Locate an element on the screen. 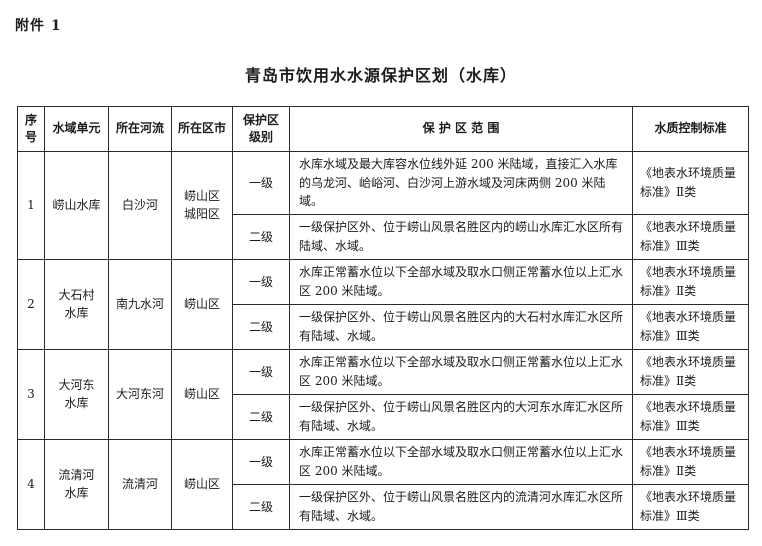 The height and width of the screenshot is (546, 762). cell-unit: 大石村 水库 is located at coordinates (76, 304).